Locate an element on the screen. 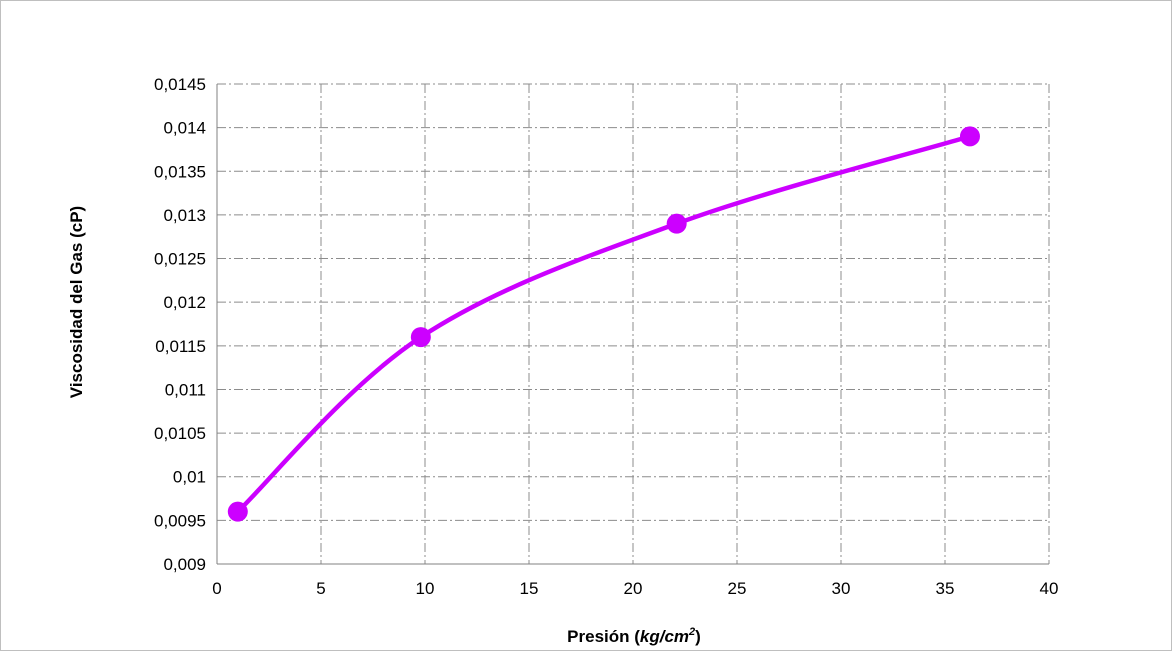 The image size is (1172, 651). y-tick-label: 0,0125 is located at coordinates (180, 259).